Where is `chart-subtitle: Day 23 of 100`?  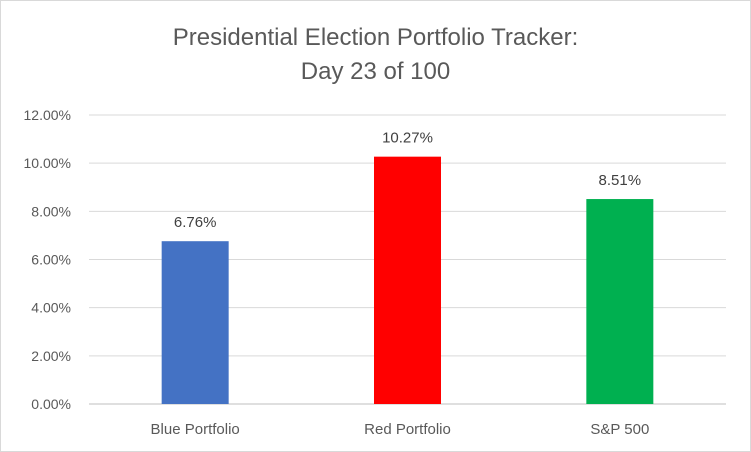 chart-subtitle: Day 23 of 100 is located at coordinates (375, 71).